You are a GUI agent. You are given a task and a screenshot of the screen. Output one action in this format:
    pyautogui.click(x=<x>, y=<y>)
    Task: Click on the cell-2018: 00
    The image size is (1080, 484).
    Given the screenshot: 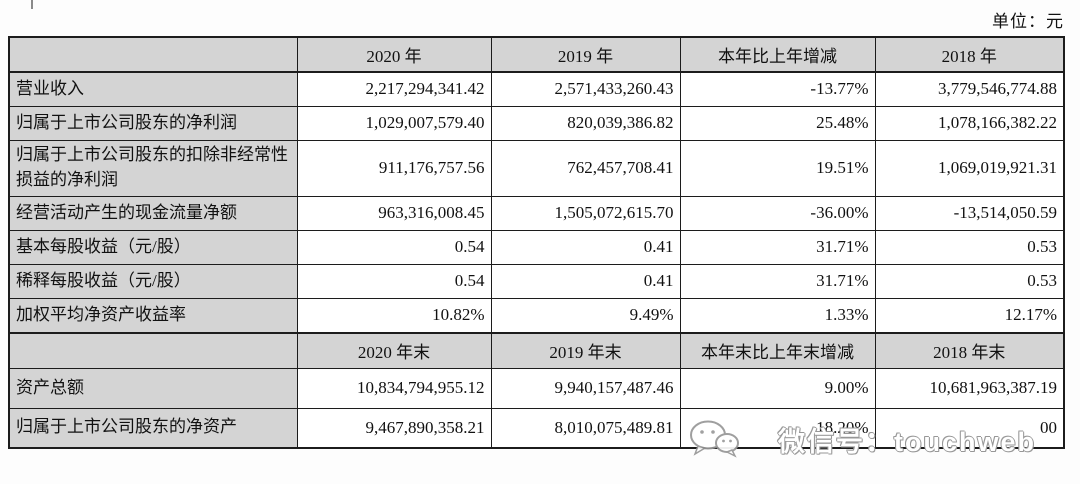 What is the action you would take?
    pyautogui.click(x=969, y=428)
    